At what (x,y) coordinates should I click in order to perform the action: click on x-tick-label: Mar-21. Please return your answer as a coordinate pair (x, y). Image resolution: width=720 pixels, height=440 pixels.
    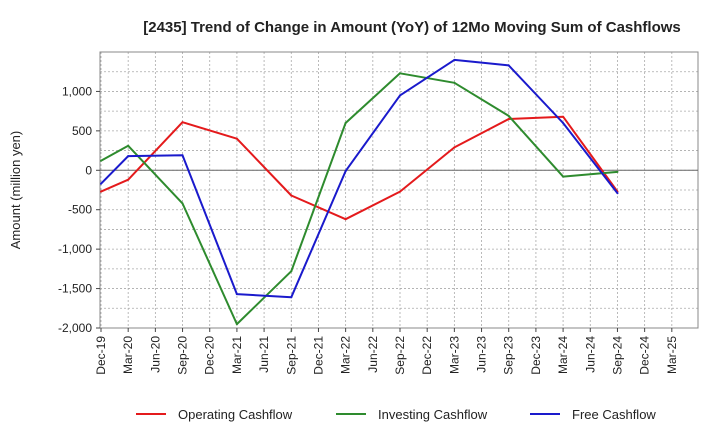
    Looking at the image, I should click on (237, 355).